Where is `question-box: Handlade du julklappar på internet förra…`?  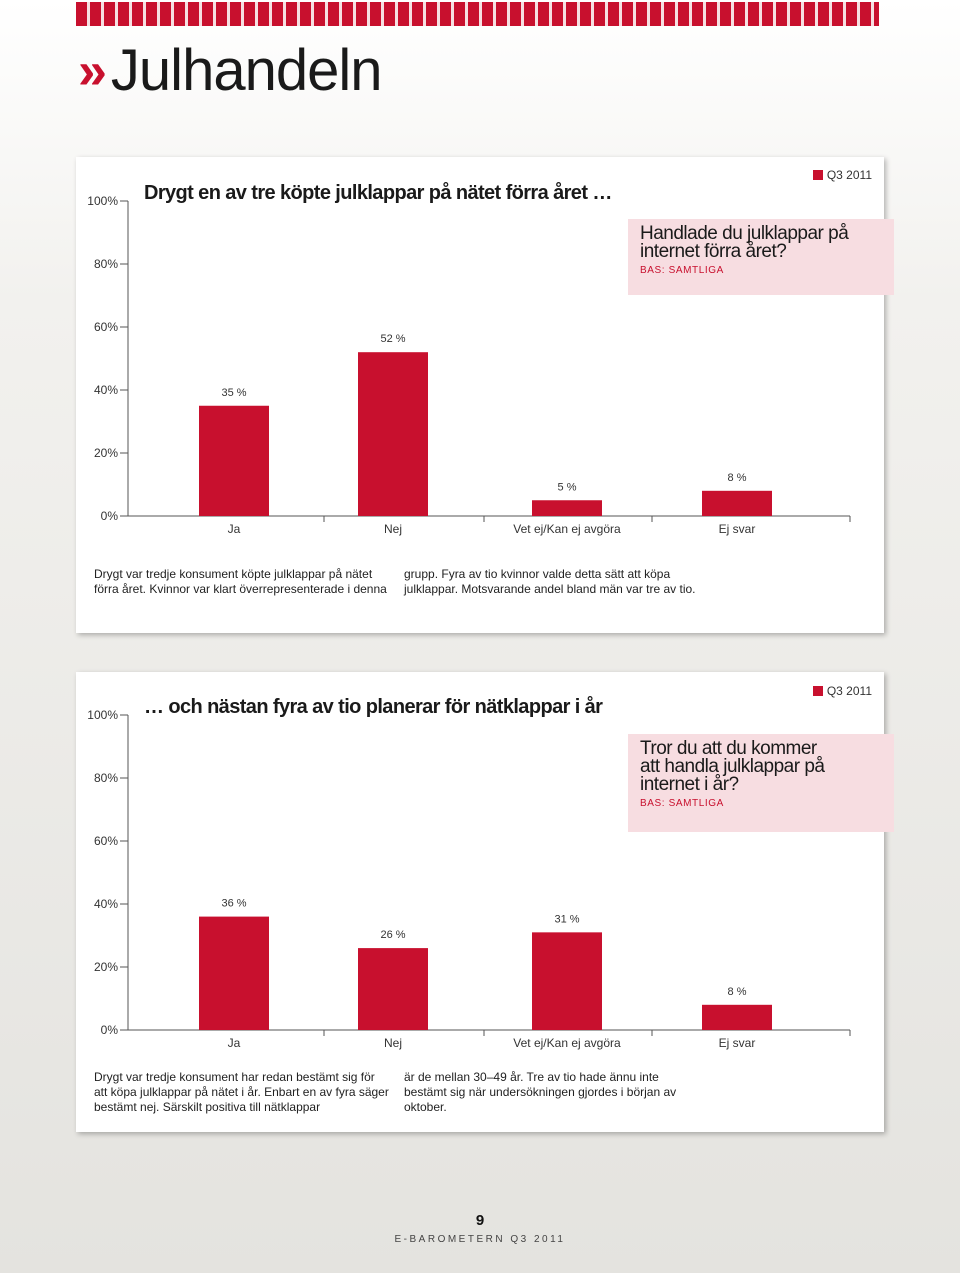 question-box: Handlade du julklappar på internet förra… is located at coordinates (761, 257).